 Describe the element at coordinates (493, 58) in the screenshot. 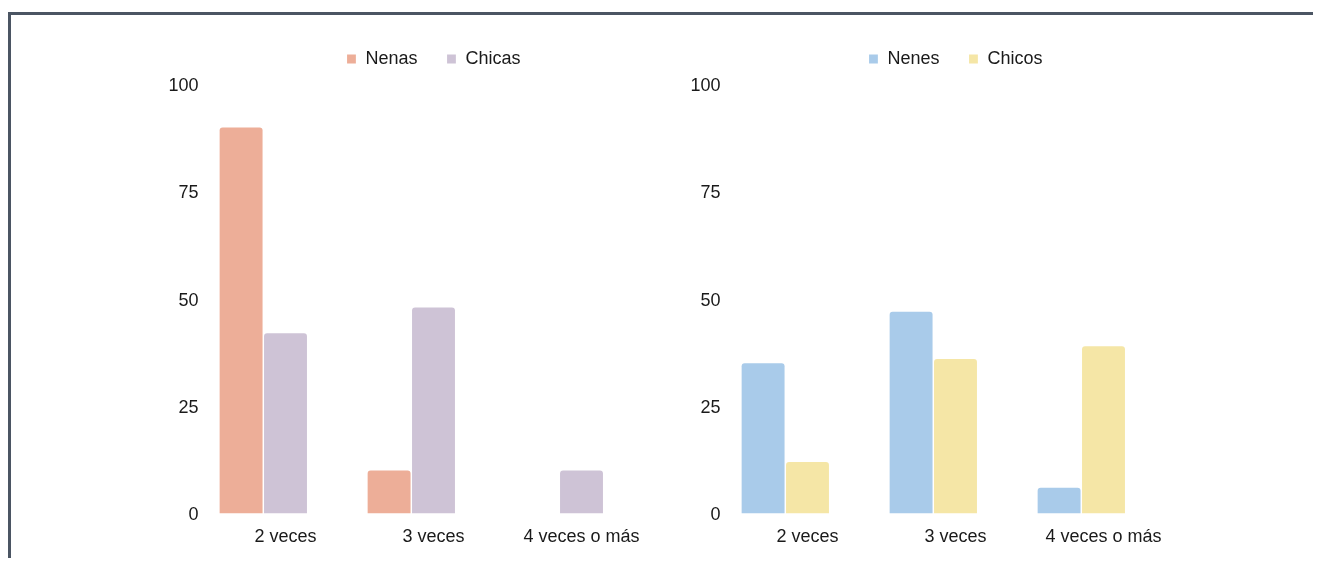

I see `legend-label: Chicas` at that location.